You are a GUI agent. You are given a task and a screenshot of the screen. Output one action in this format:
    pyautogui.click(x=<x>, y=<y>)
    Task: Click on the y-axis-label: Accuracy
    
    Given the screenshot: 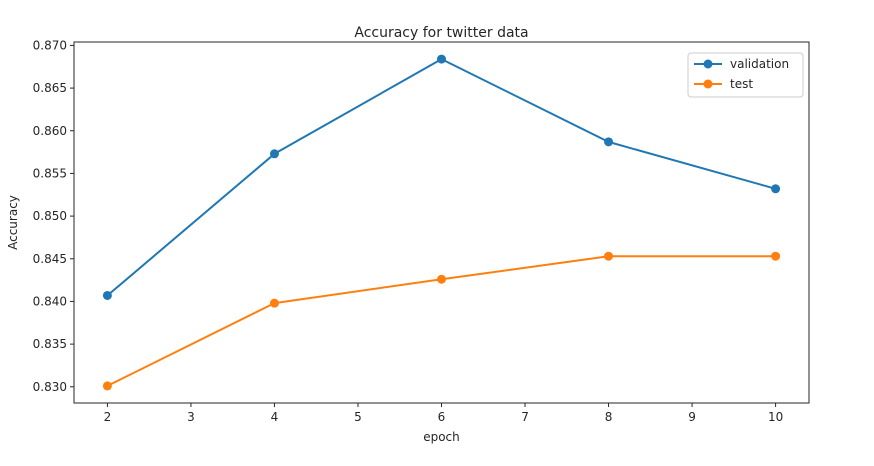 What is the action you would take?
    pyautogui.click(x=13, y=222)
    